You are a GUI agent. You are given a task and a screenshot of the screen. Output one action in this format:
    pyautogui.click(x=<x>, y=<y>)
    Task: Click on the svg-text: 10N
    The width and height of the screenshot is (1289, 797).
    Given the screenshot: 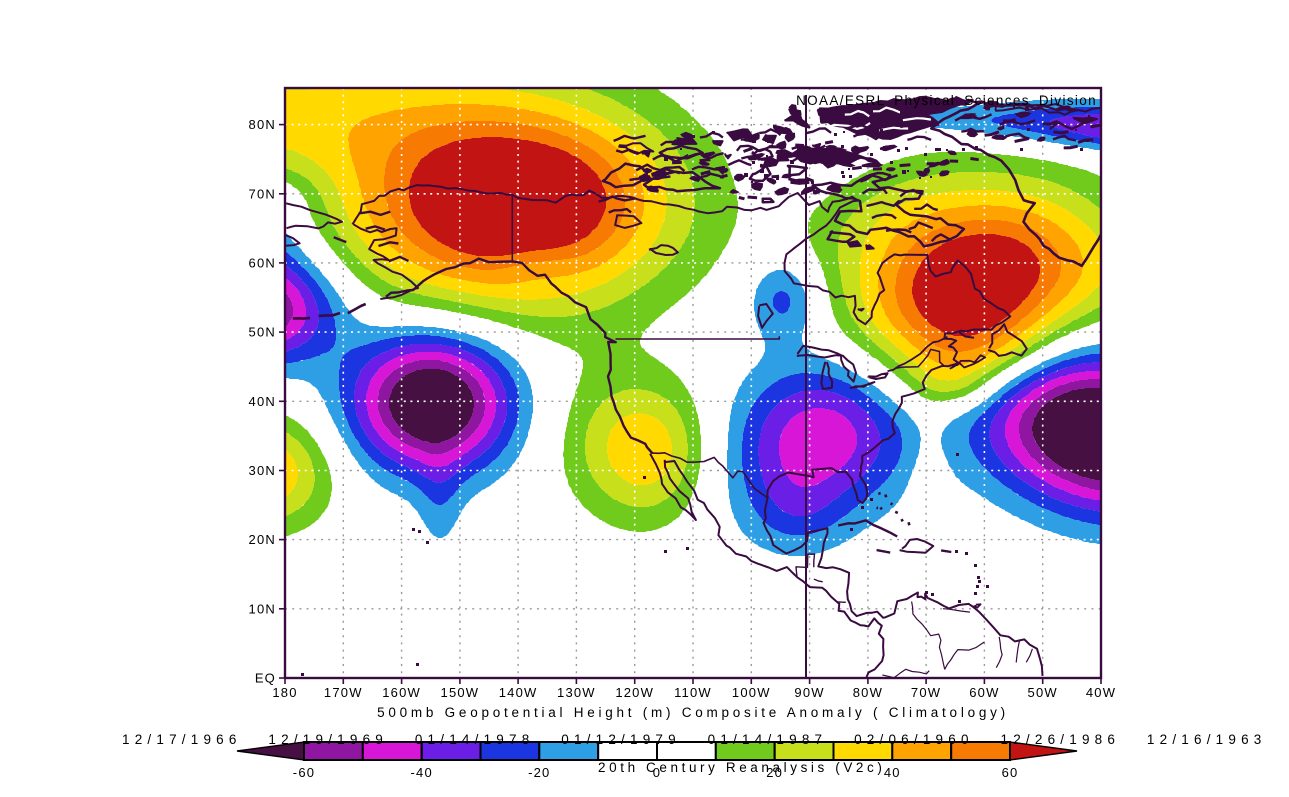 What is the action you would take?
    pyautogui.click(x=262, y=608)
    